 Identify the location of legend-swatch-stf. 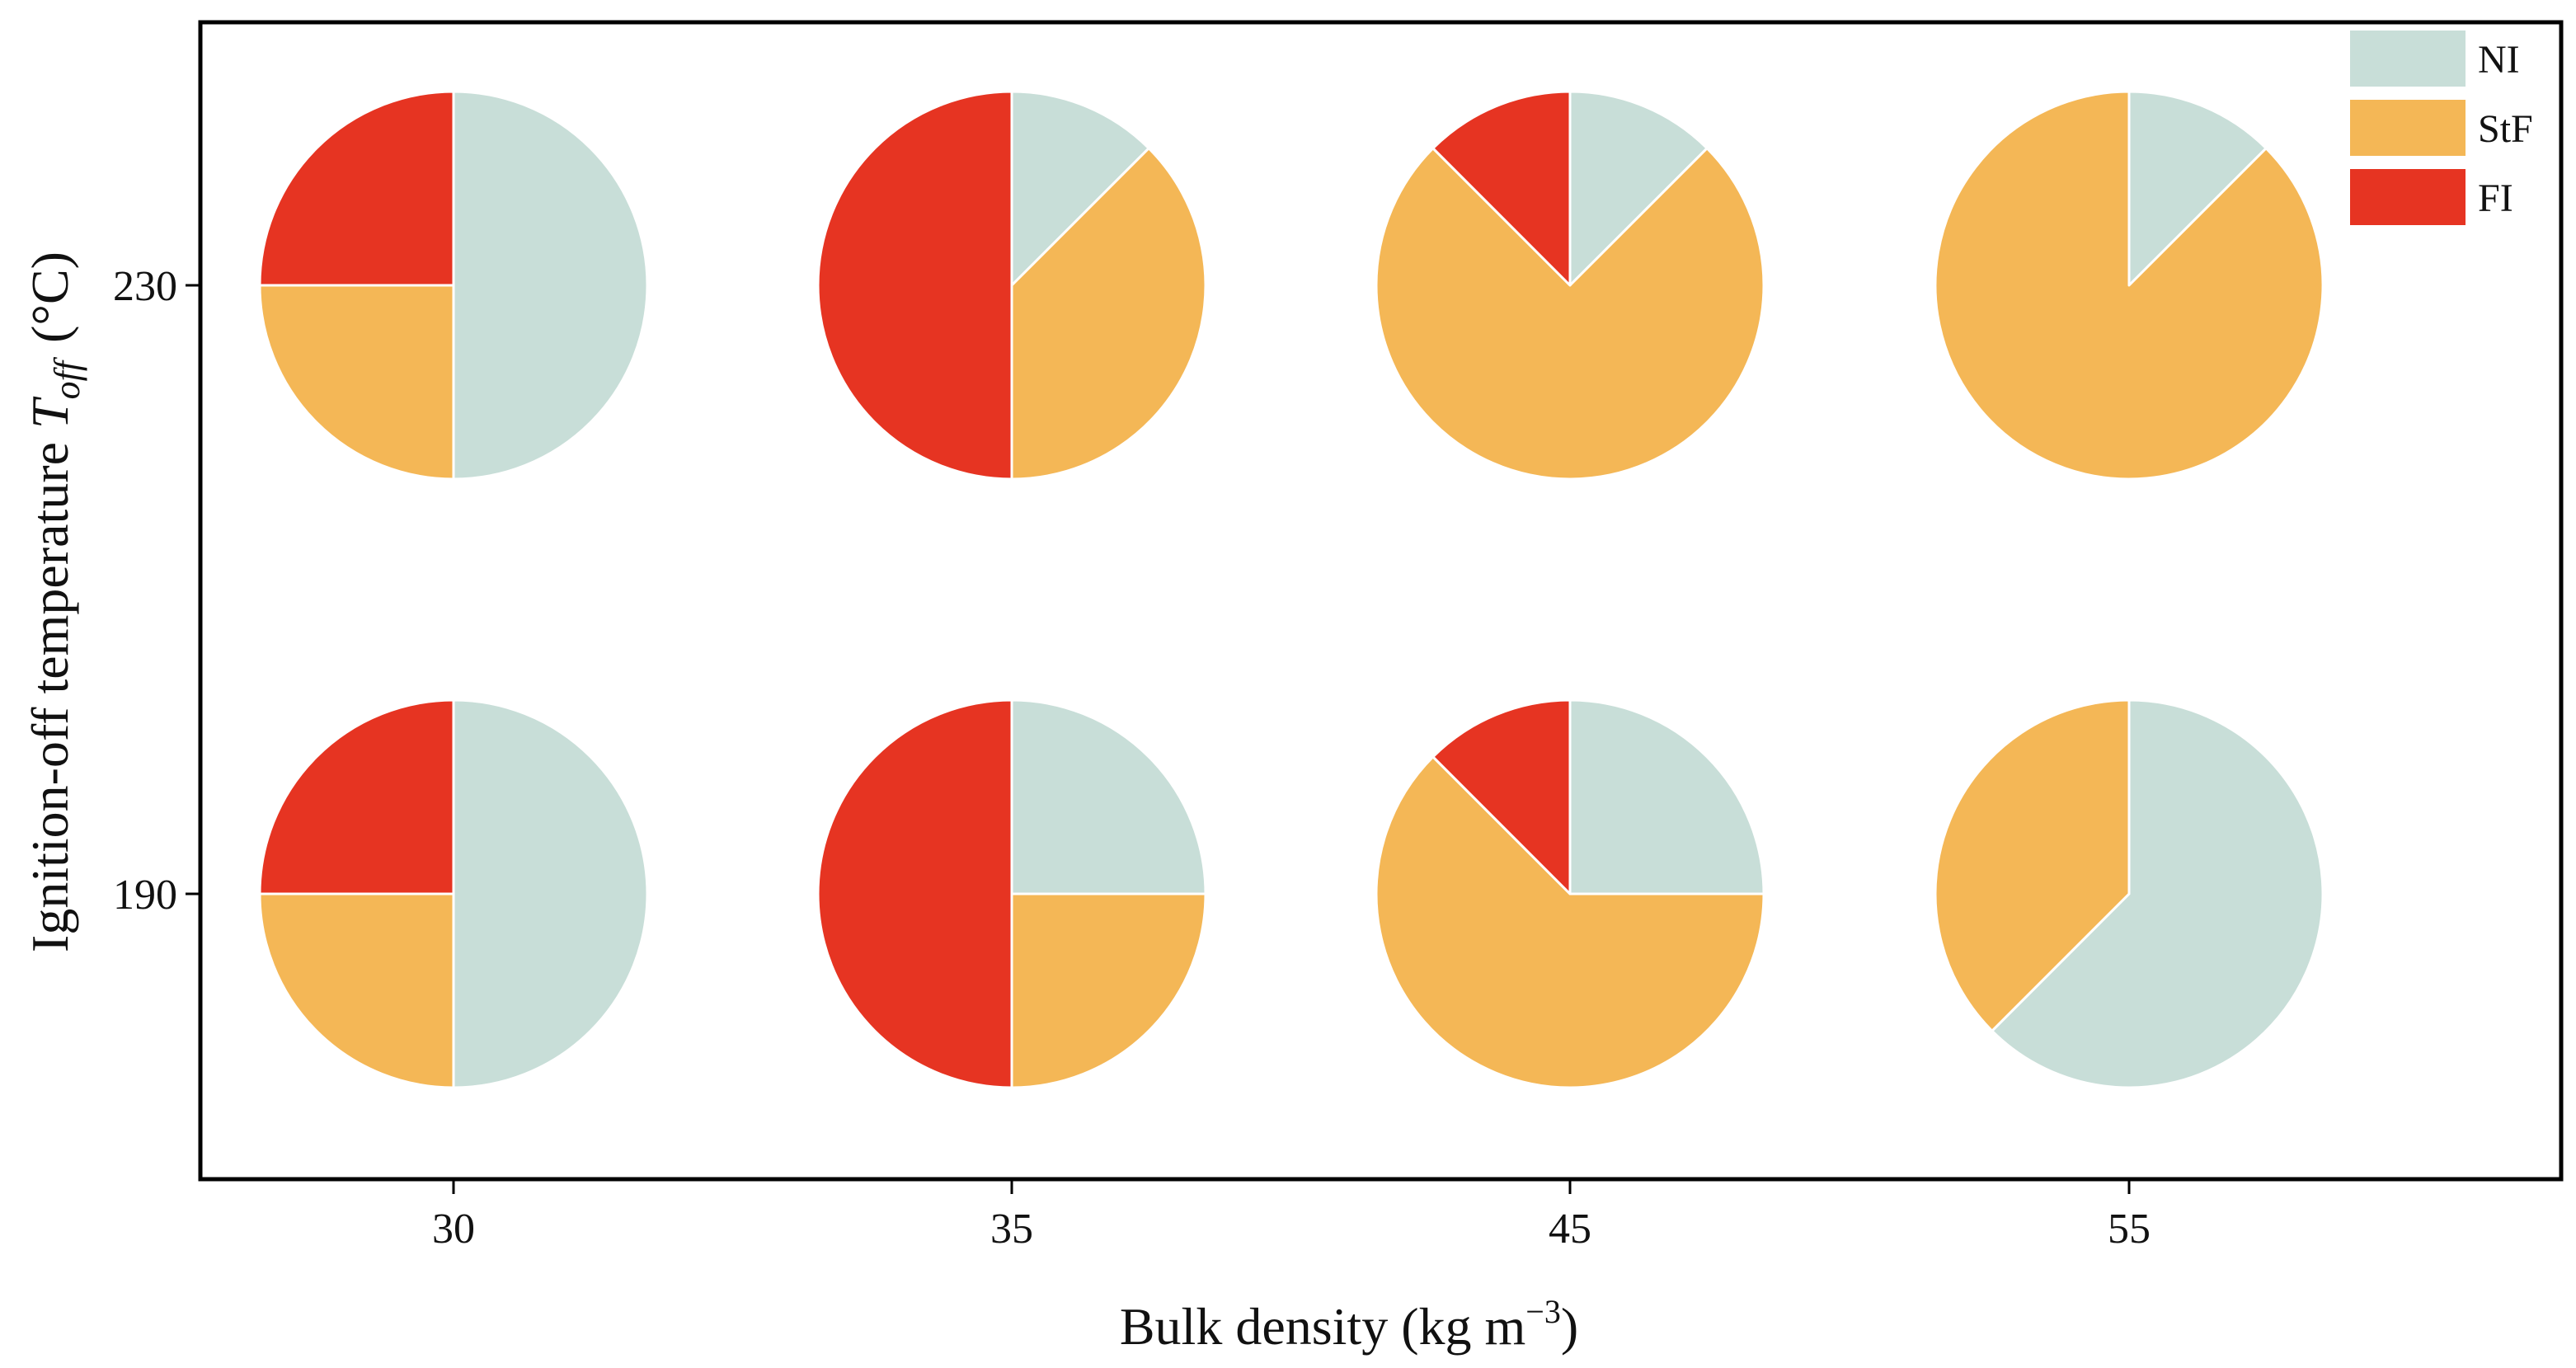
(2408, 128).